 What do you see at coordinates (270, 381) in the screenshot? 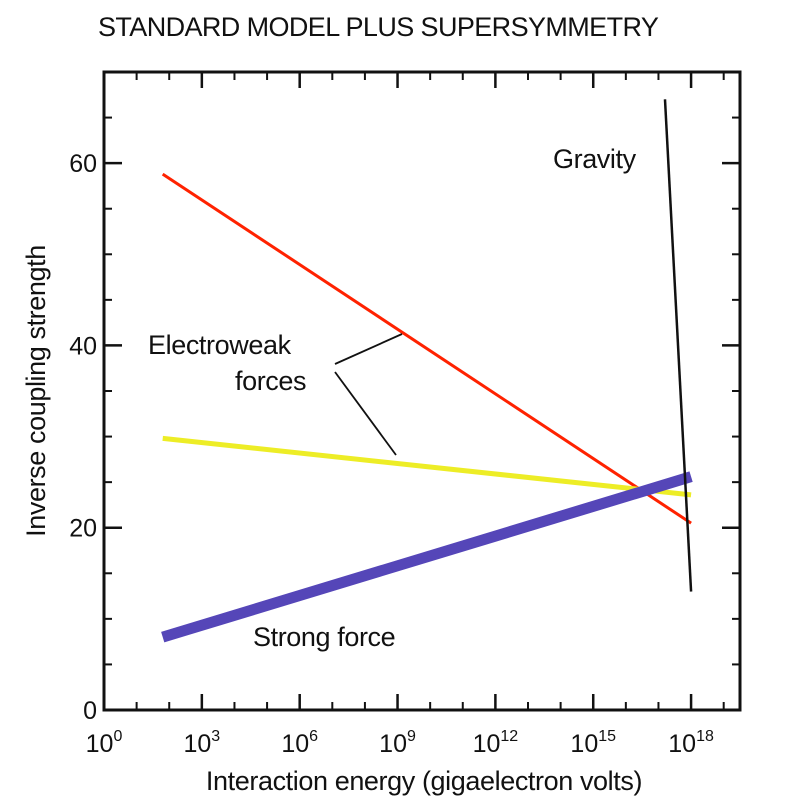
I see `electroweak-label-line2: forces` at bounding box center [270, 381].